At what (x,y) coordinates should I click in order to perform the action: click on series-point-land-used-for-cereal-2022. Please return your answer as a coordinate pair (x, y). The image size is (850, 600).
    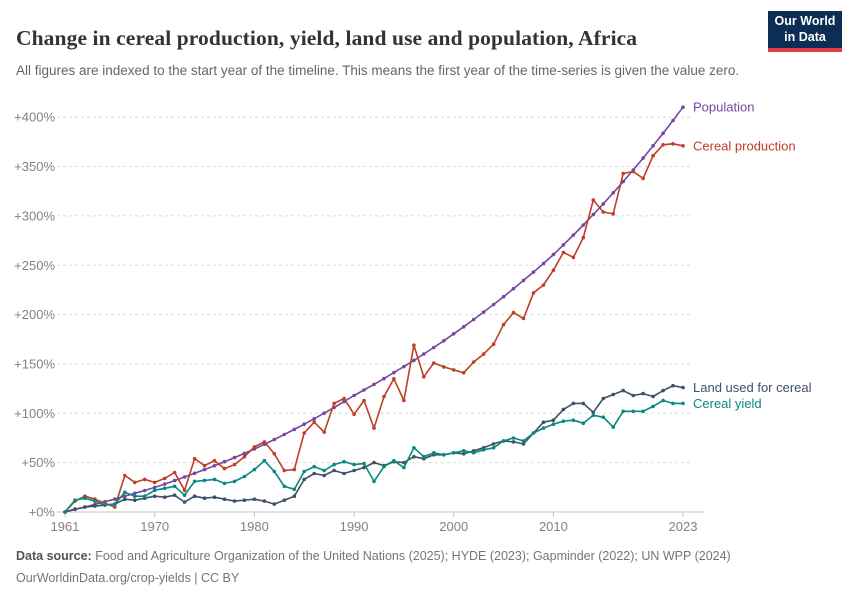
    Looking at the image, I should click on (673, 385).